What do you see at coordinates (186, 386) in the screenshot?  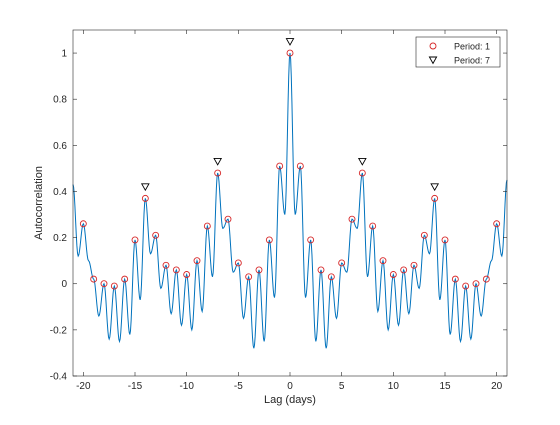 I see `x-tick-label: -10` at bounding box center [186, 386].